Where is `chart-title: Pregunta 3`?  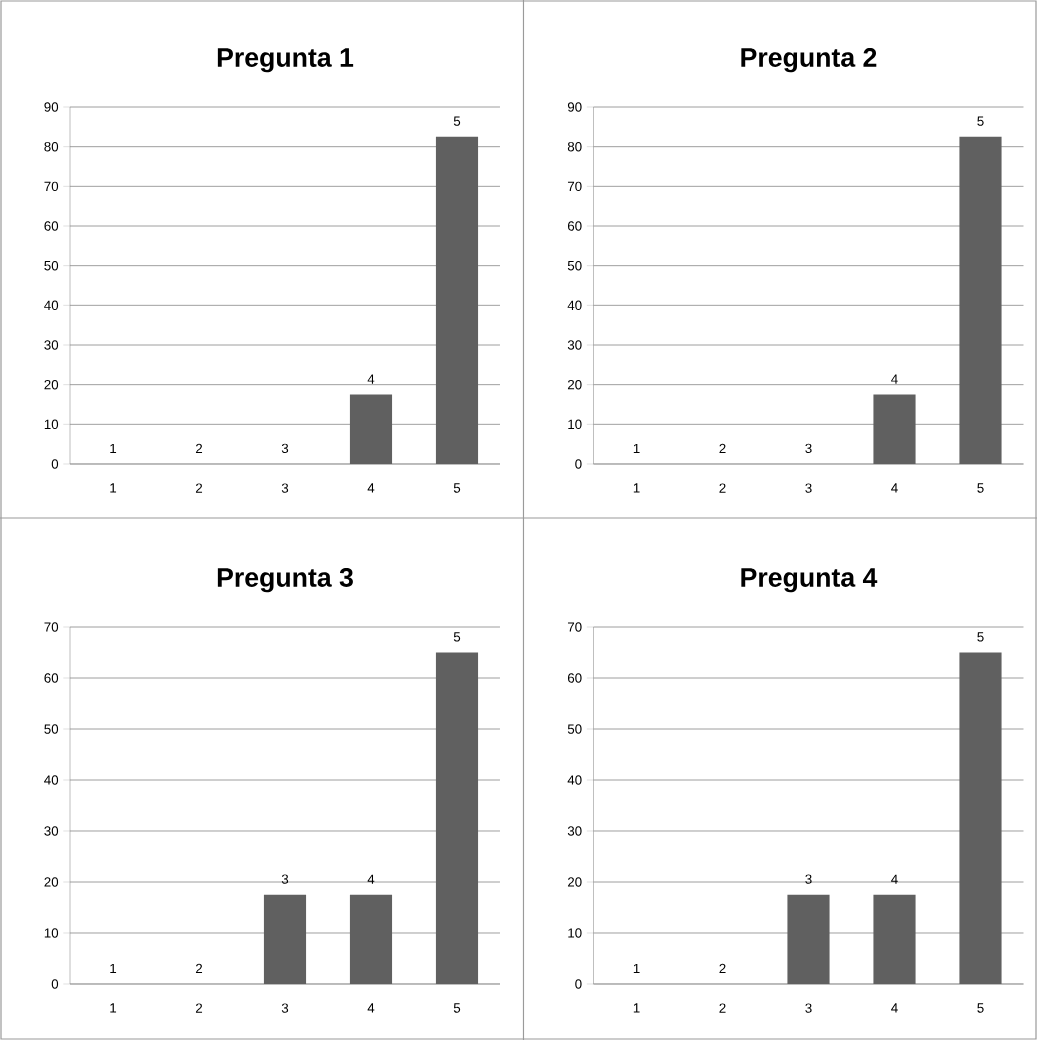 chart-title: Pregunta 3 is located at coordinates (285, 580).